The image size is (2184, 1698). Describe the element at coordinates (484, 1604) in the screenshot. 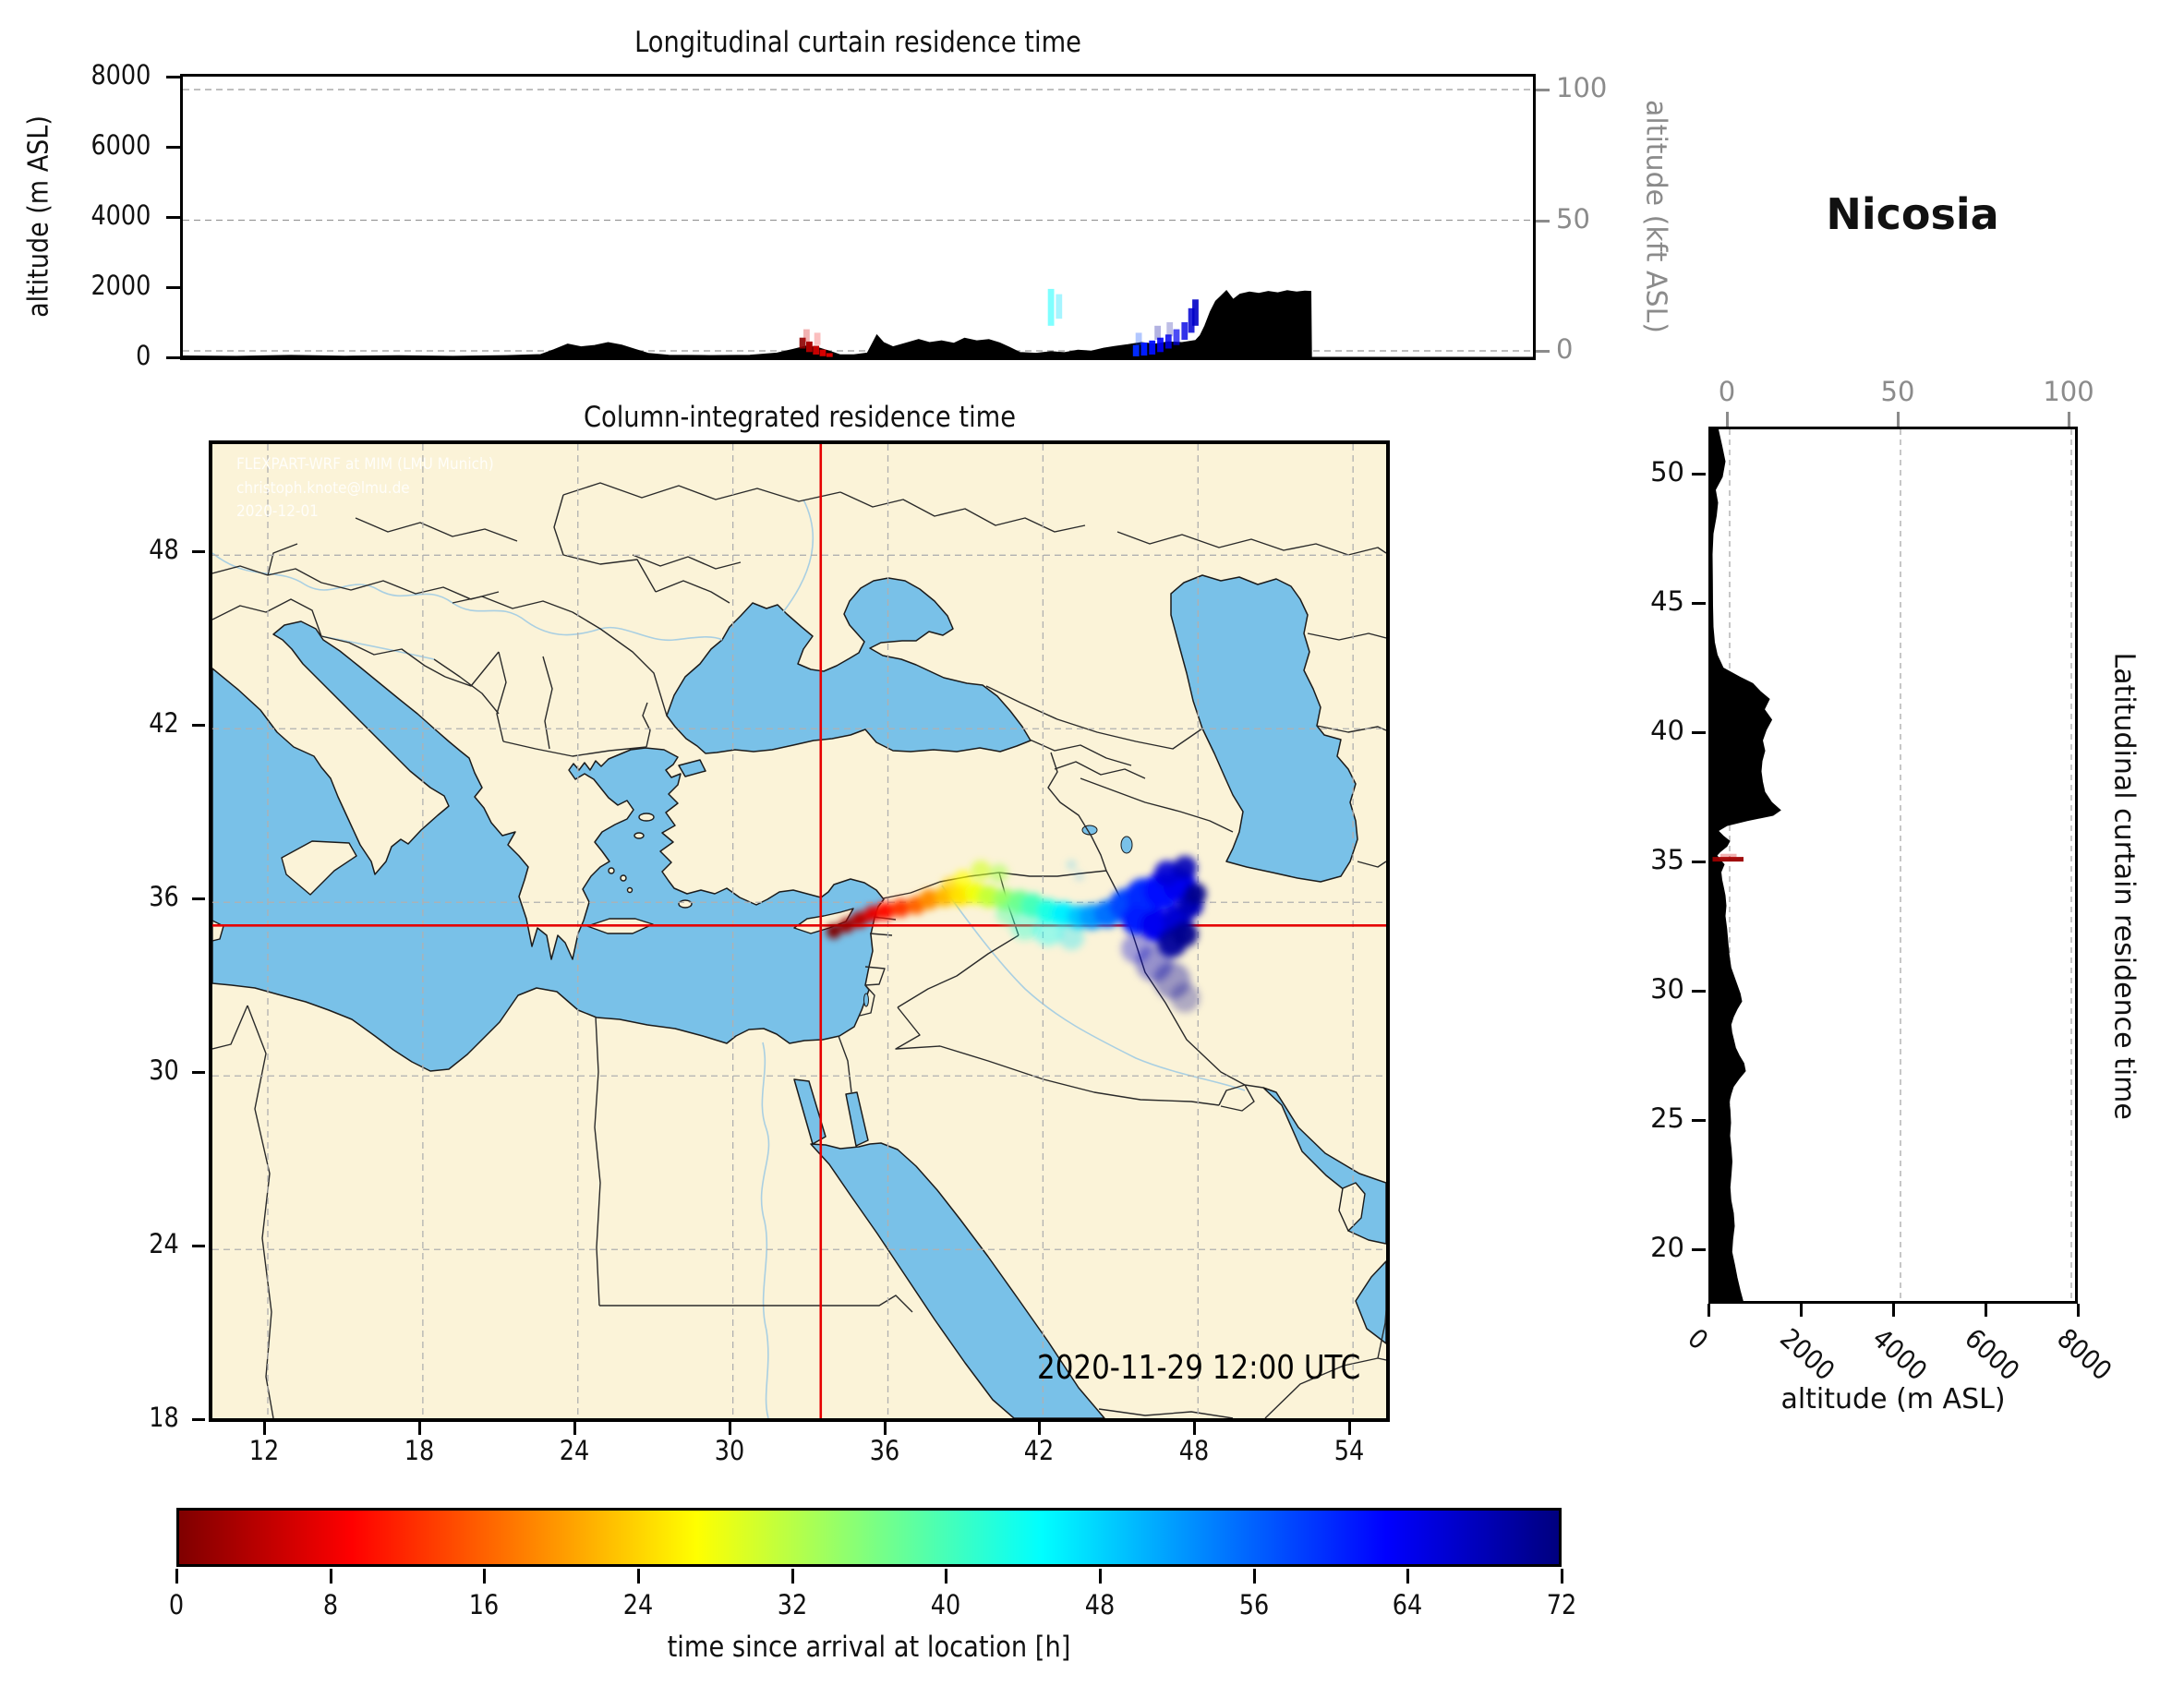

I see `colorbar-tick: 16` at that location.